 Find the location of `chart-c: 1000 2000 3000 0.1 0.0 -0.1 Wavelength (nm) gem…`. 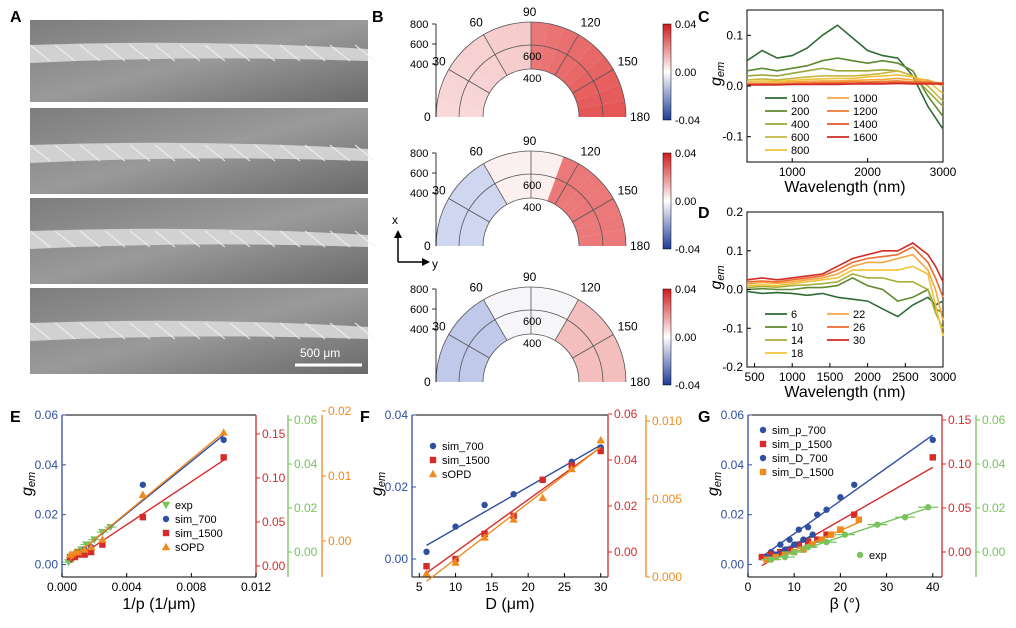

chart-c: 1000 2000 3000 0.1 0.0 -0.1 Wavelength (nm) gem… is located at coordinates (832, 102).